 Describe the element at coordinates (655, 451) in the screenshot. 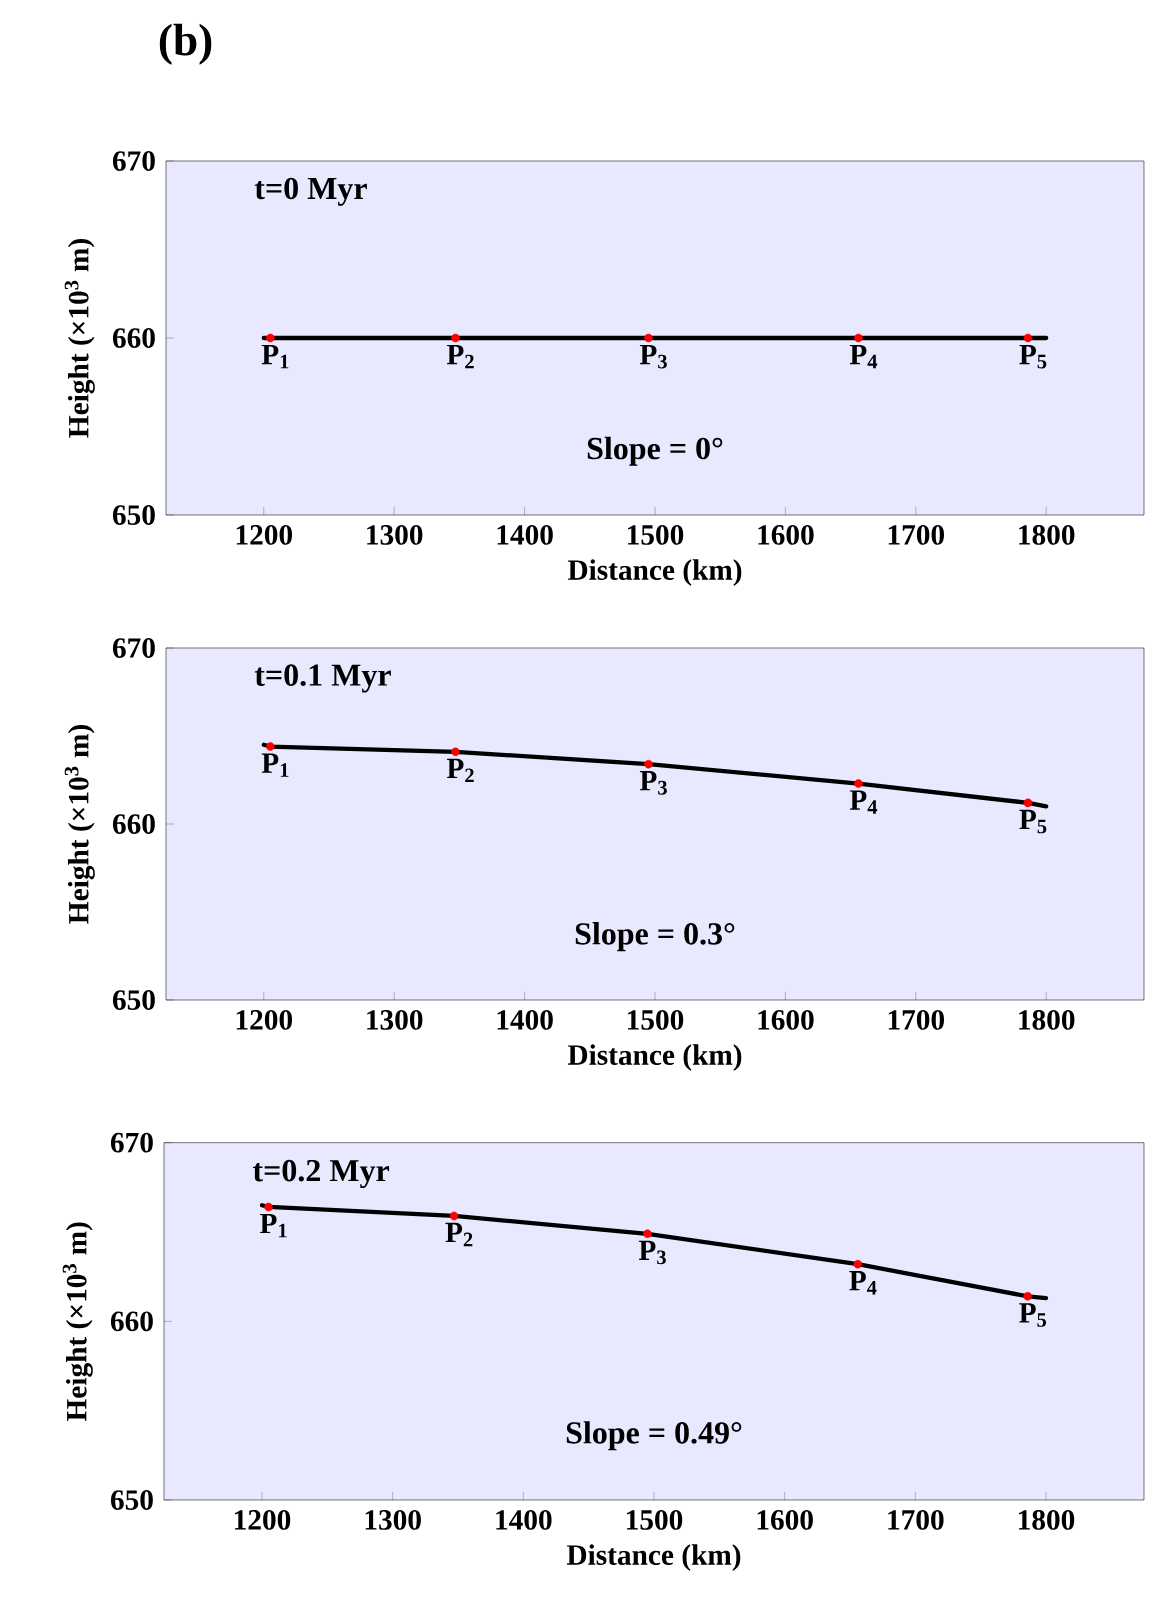

I see `annotation: Slope = 0°` at that location.